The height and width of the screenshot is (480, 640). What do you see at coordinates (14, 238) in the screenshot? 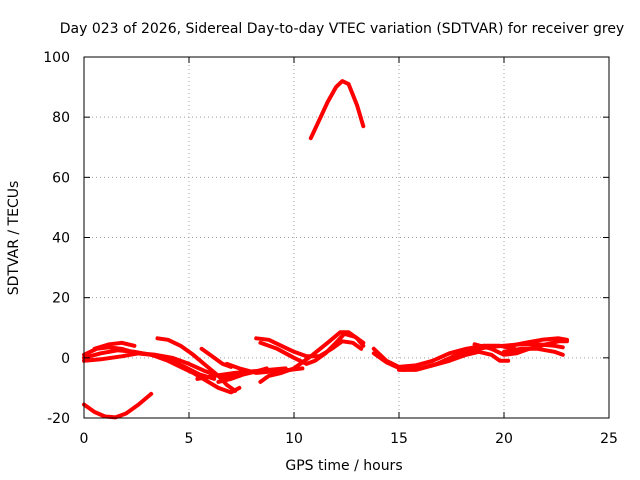
I see `y-axis-label: SDTVAR / TECUs` at bounding box center [14, 238].